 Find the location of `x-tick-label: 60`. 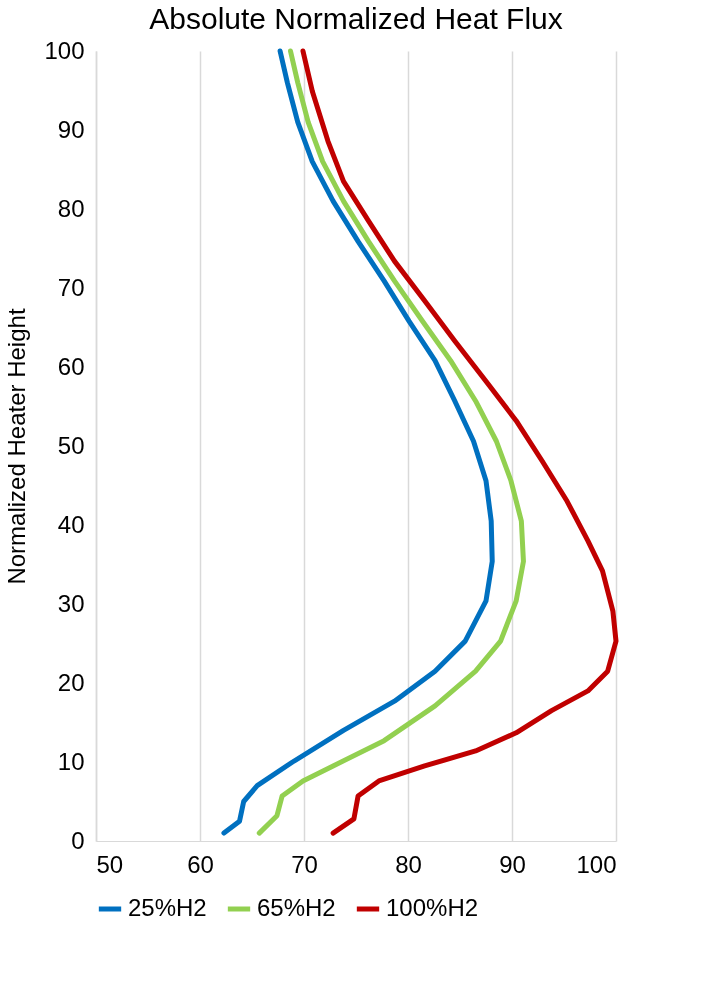

x-tick-label: 60 is located at coordinates (200, 864).